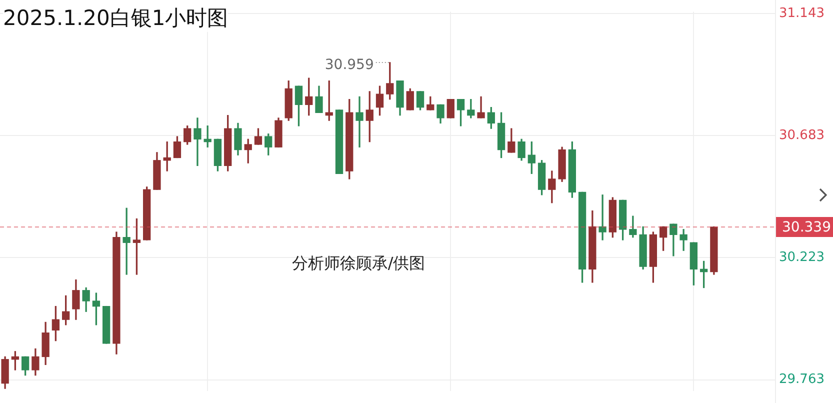 Image resolution: width=833 pixels, height=403 pixels. I want to click on annotation: 30.959, so click(349, 65).